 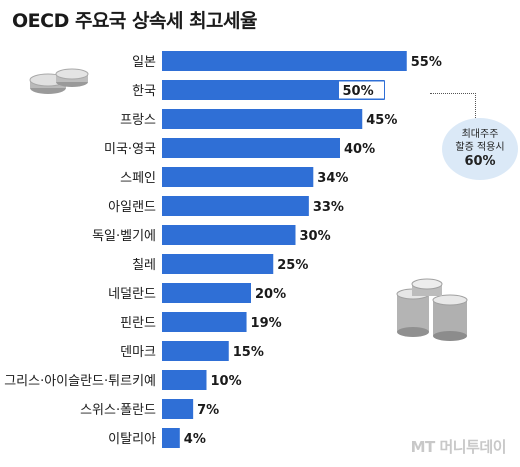 I want to click on category-label: 일본, so click(x=144, y=62).